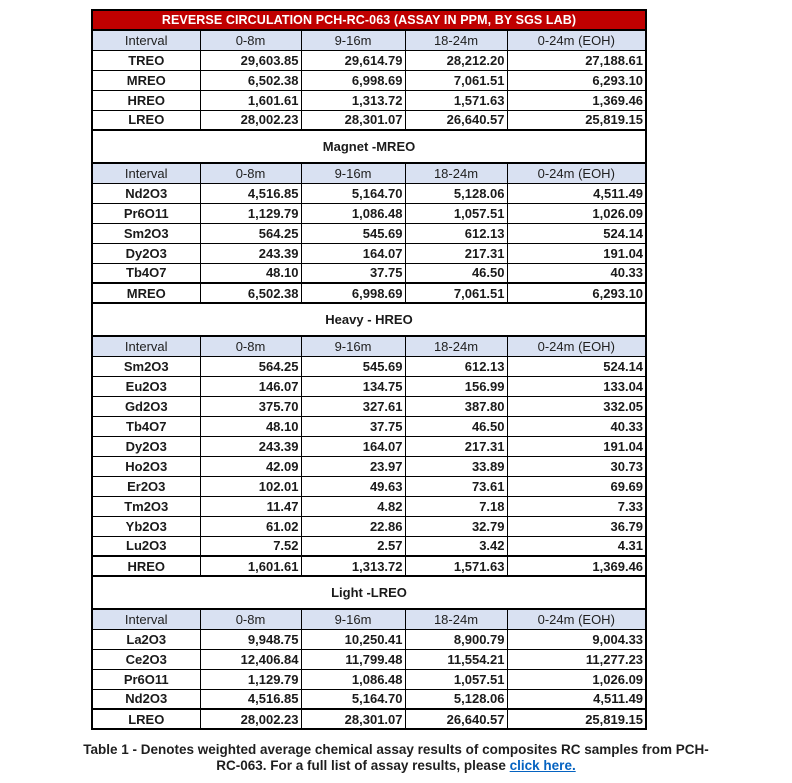 This screenshot has width=792, height=783. Describe the element at coordinates (576, 446) in the screenshot. I see `value-cell: 191.04` at that location.